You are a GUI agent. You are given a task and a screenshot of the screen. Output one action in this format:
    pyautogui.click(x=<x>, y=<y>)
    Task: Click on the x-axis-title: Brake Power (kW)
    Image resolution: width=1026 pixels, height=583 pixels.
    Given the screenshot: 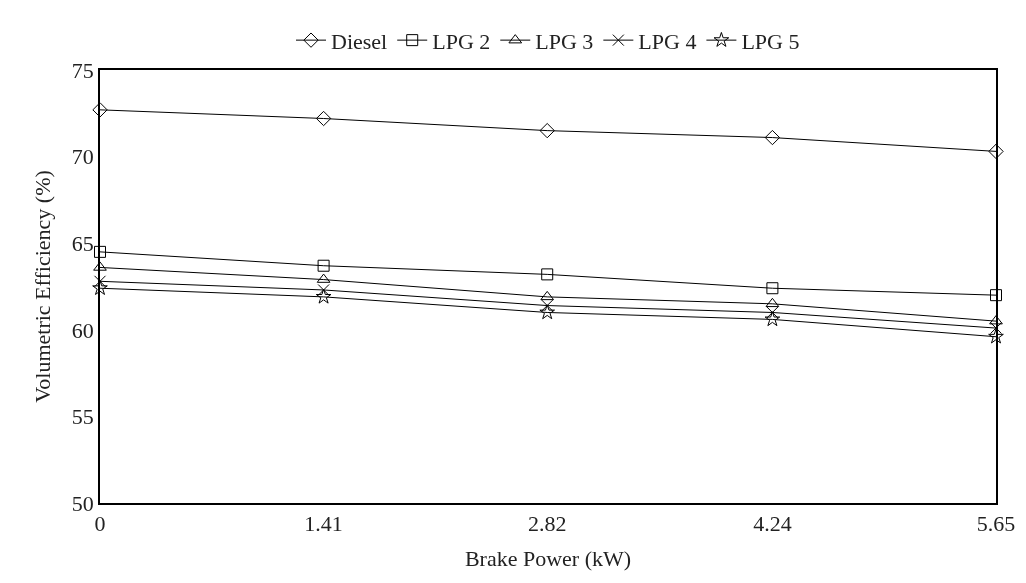 What is the action you would take?
    pyautogui.click(x=548, y=558)
    